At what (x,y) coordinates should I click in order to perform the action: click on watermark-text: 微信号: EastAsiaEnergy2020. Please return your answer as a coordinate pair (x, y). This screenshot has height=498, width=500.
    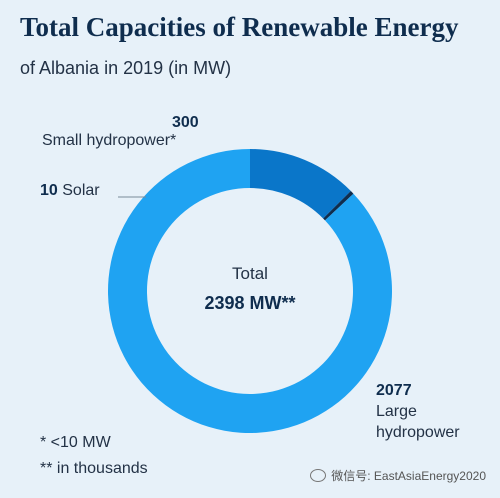
    Looking at the image, I should click on (408, 476).